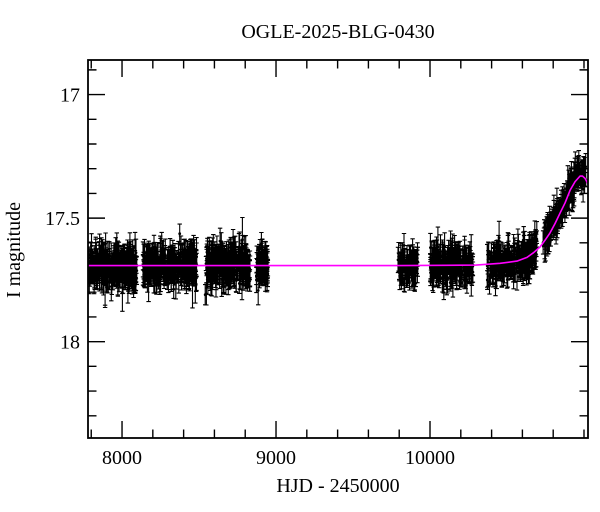  What do you see at coordinates (276, 458) in the screenshot?
I see `x-tick-label: 9000` at bounding box center [276, 458].